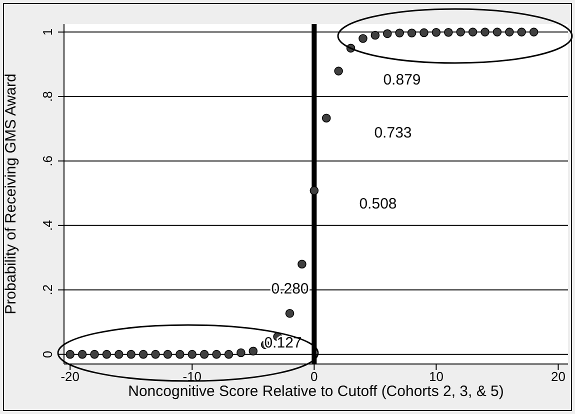  I want to click on annotation: 0.879, so click(402, 80).